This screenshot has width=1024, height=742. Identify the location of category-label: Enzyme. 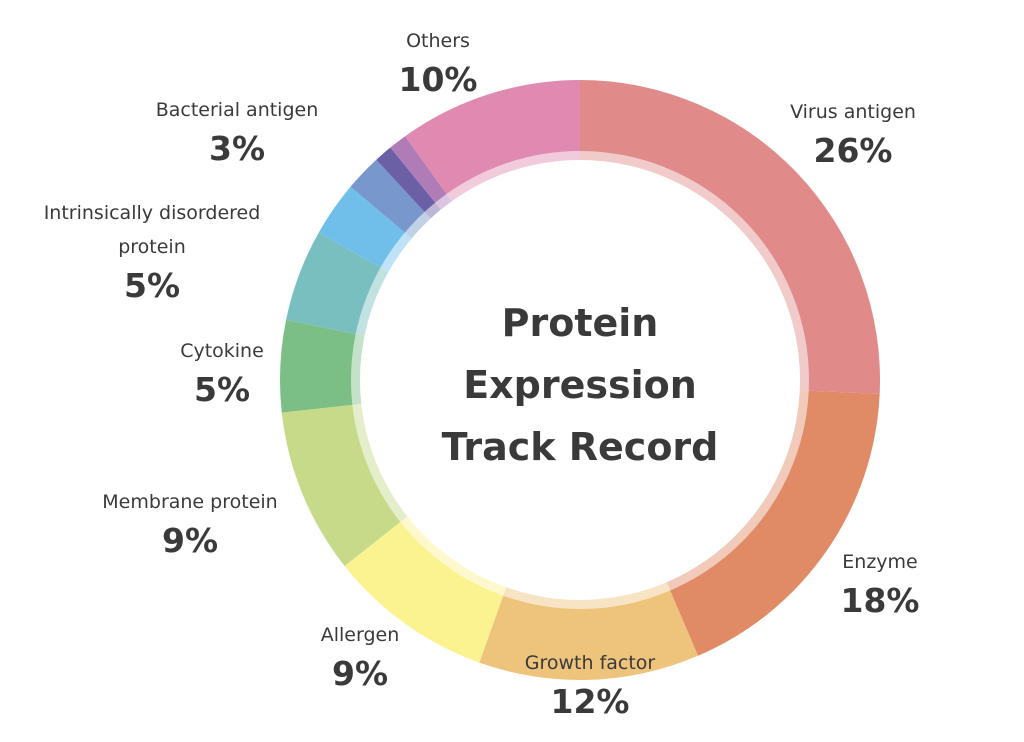
(880, 562).